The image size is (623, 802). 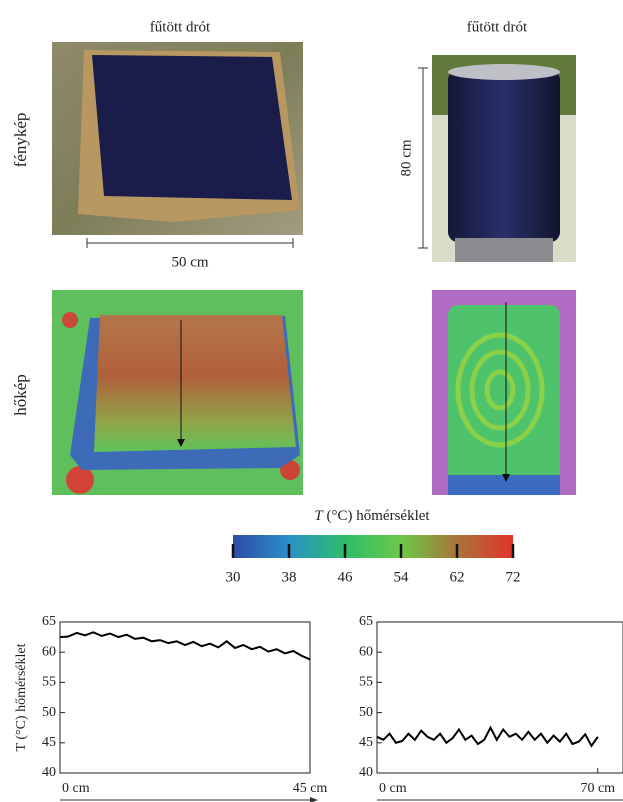 What do you see at coordinates (233, 577) in the screenshot?
I see `colorbar-tick-label: 30` at bounding box center [233, 577].